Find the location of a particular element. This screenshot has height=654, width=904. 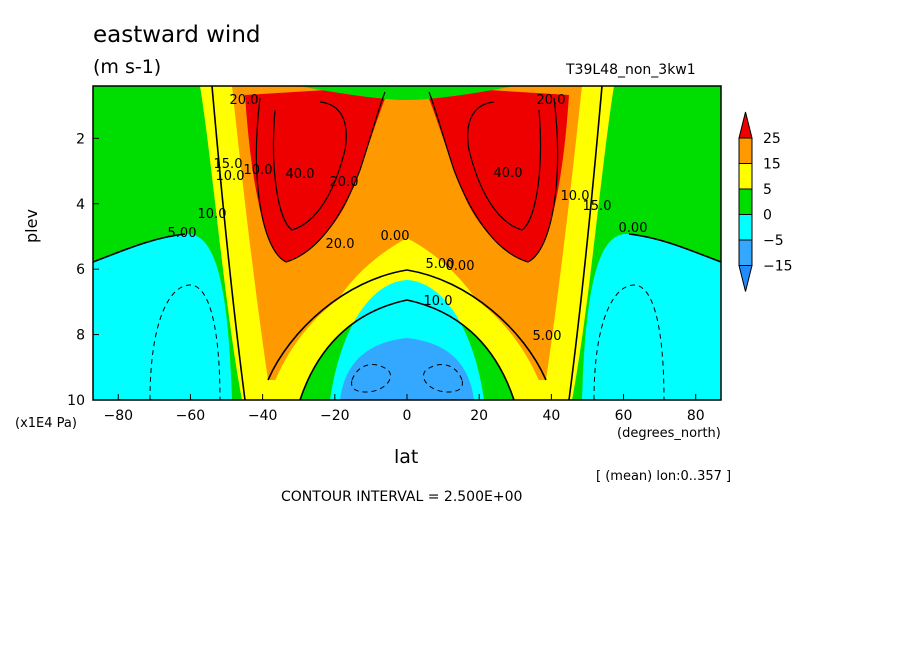

colorbar-label: −5 is located at coordinates (773, 241).